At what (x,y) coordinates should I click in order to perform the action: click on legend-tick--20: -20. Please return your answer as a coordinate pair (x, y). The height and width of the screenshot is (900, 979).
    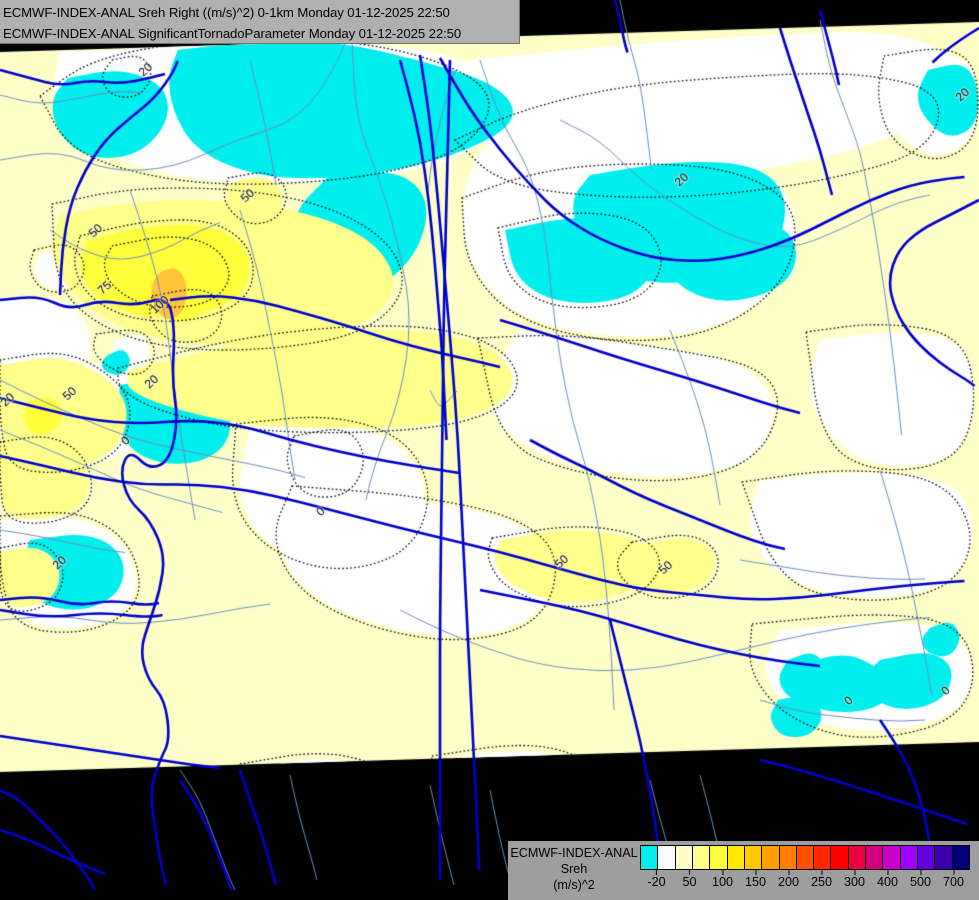
    Looking at the image, I should click on (656, 879).